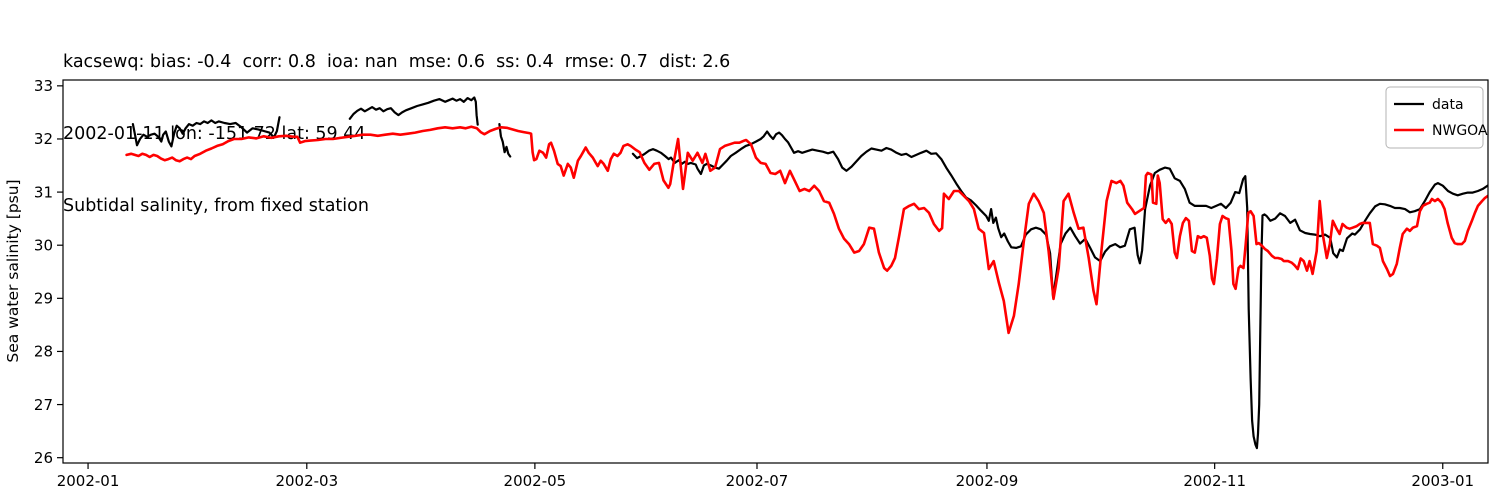 This screenshot has width=1500, height=500. I want to click on y-tick-label: 31, so click(43, 192).